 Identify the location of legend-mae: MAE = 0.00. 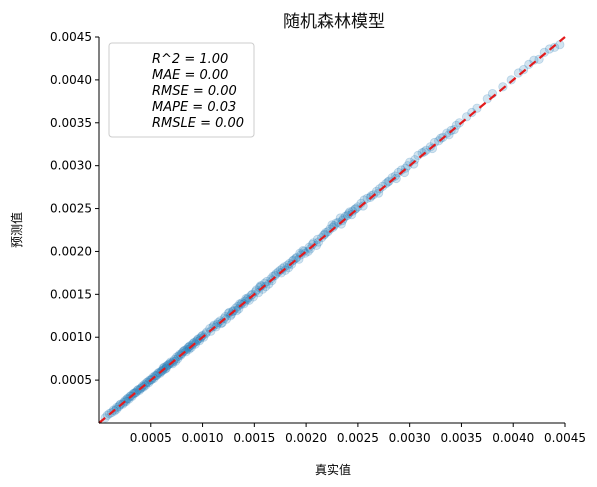
(190, 75).